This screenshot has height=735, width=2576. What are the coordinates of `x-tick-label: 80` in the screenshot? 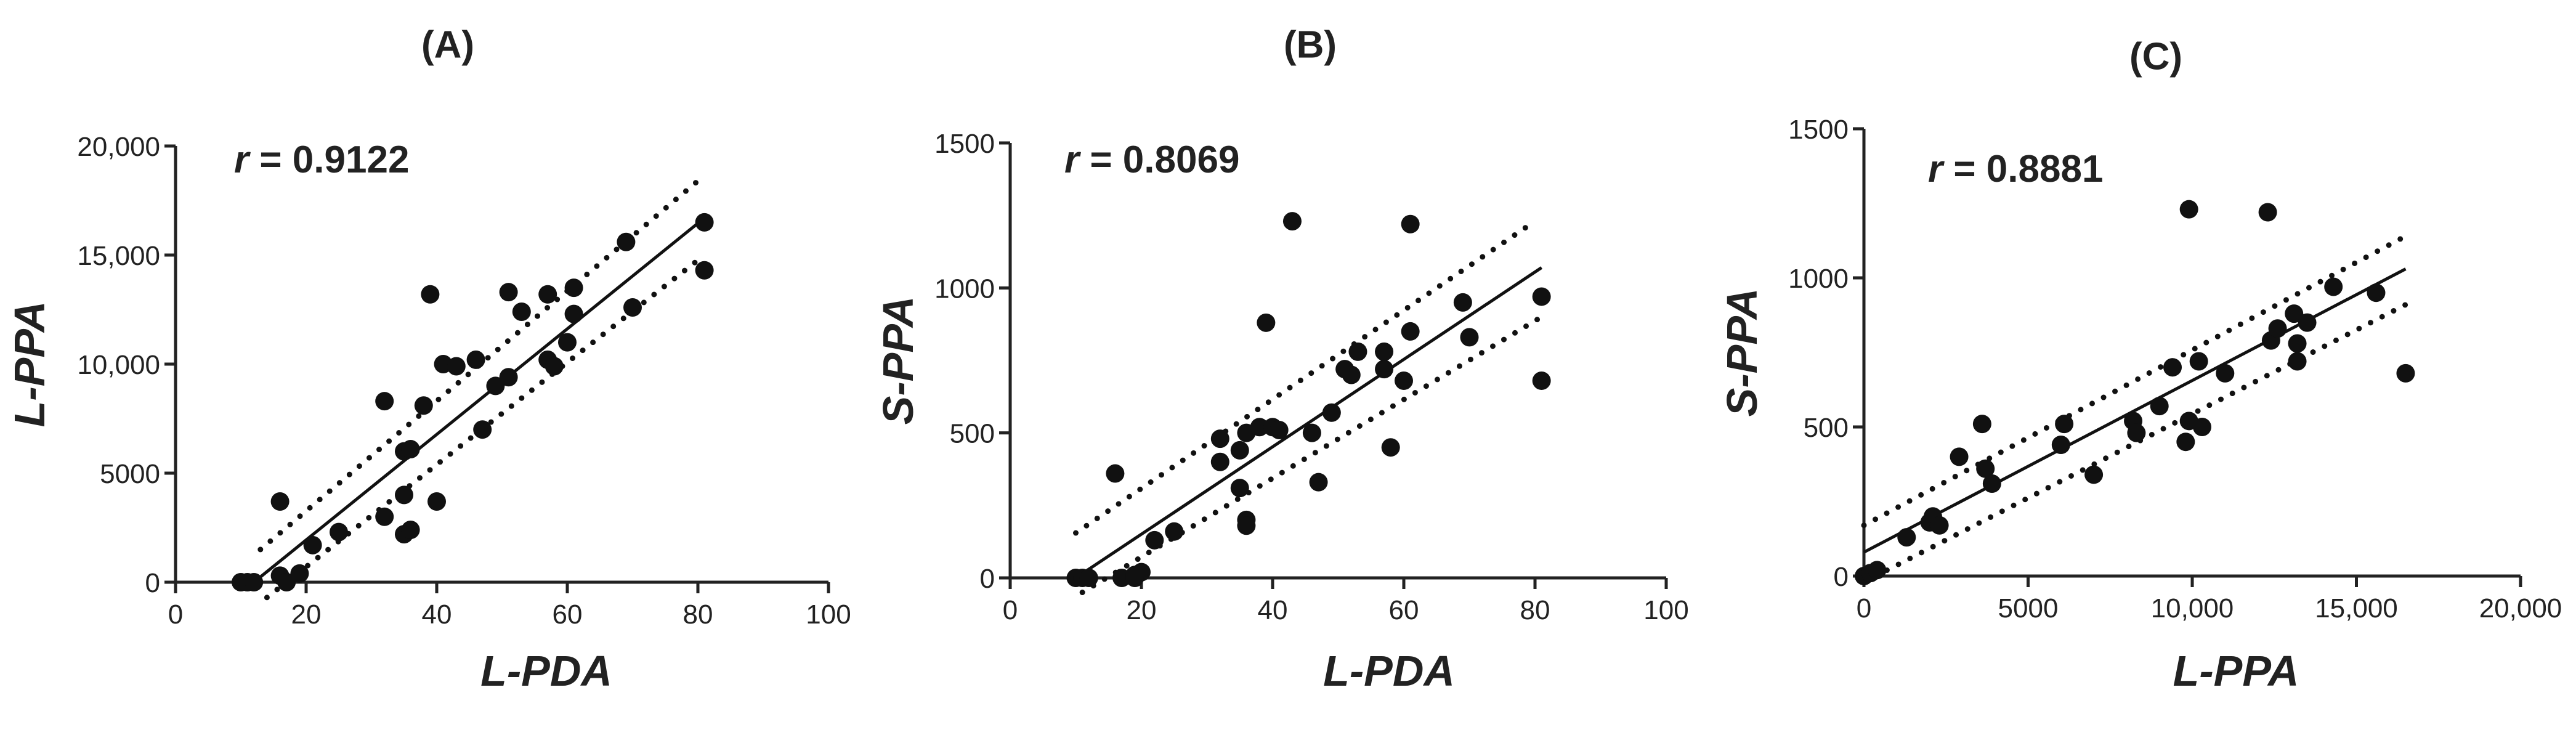 It's located at (1535, 610).